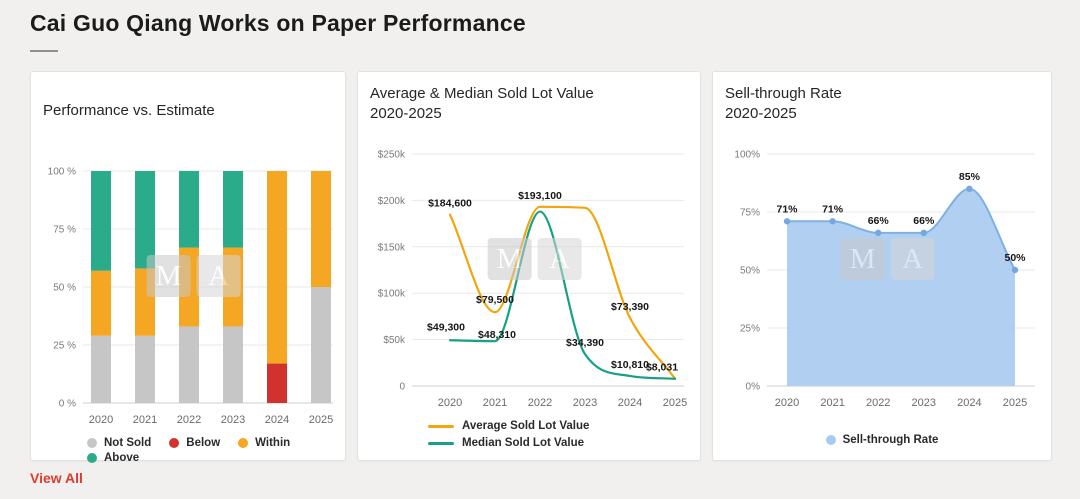 This screenshot has width=1080, height=499. I want to click on title-divider, so click(44, 51).